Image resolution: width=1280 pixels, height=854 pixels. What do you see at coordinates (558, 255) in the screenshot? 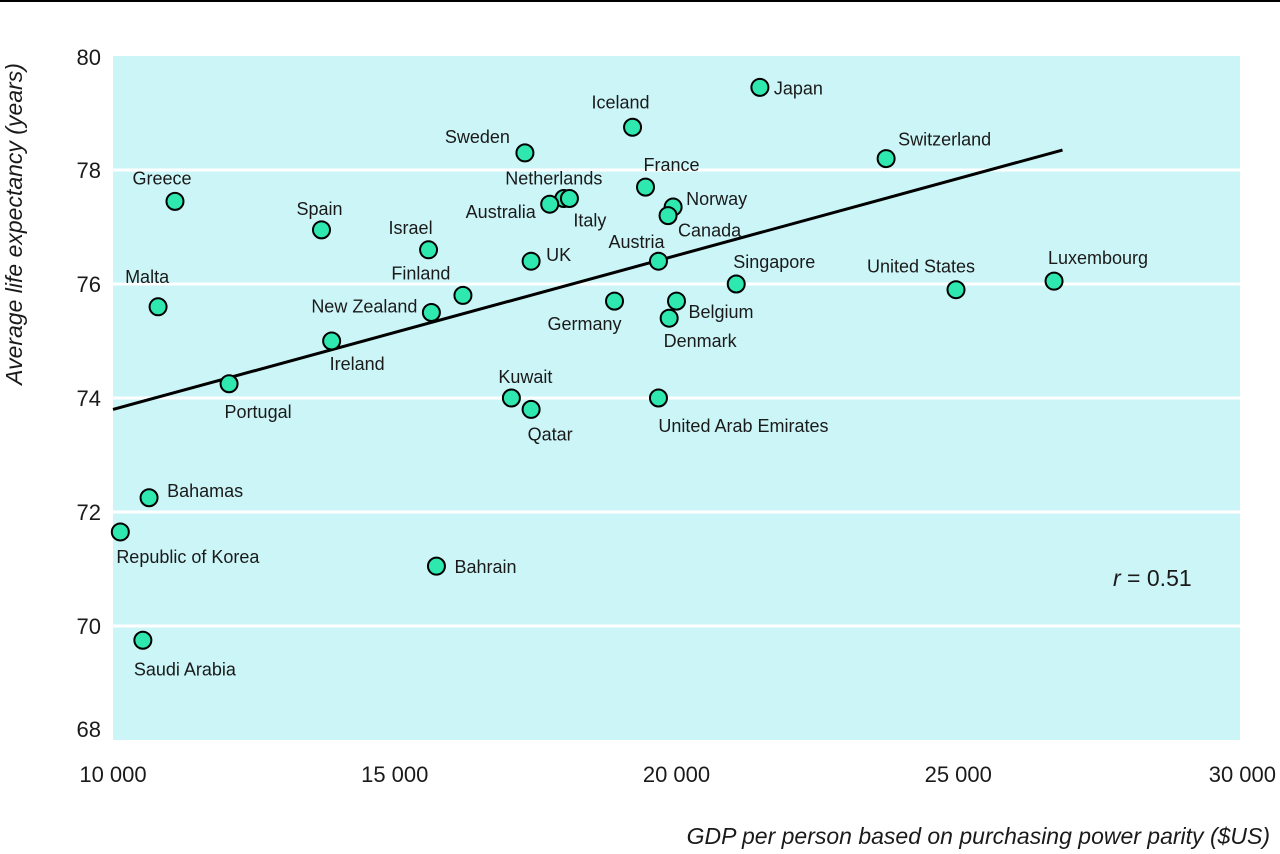
I see `point-label: UK` at bounding box center [558, 255].